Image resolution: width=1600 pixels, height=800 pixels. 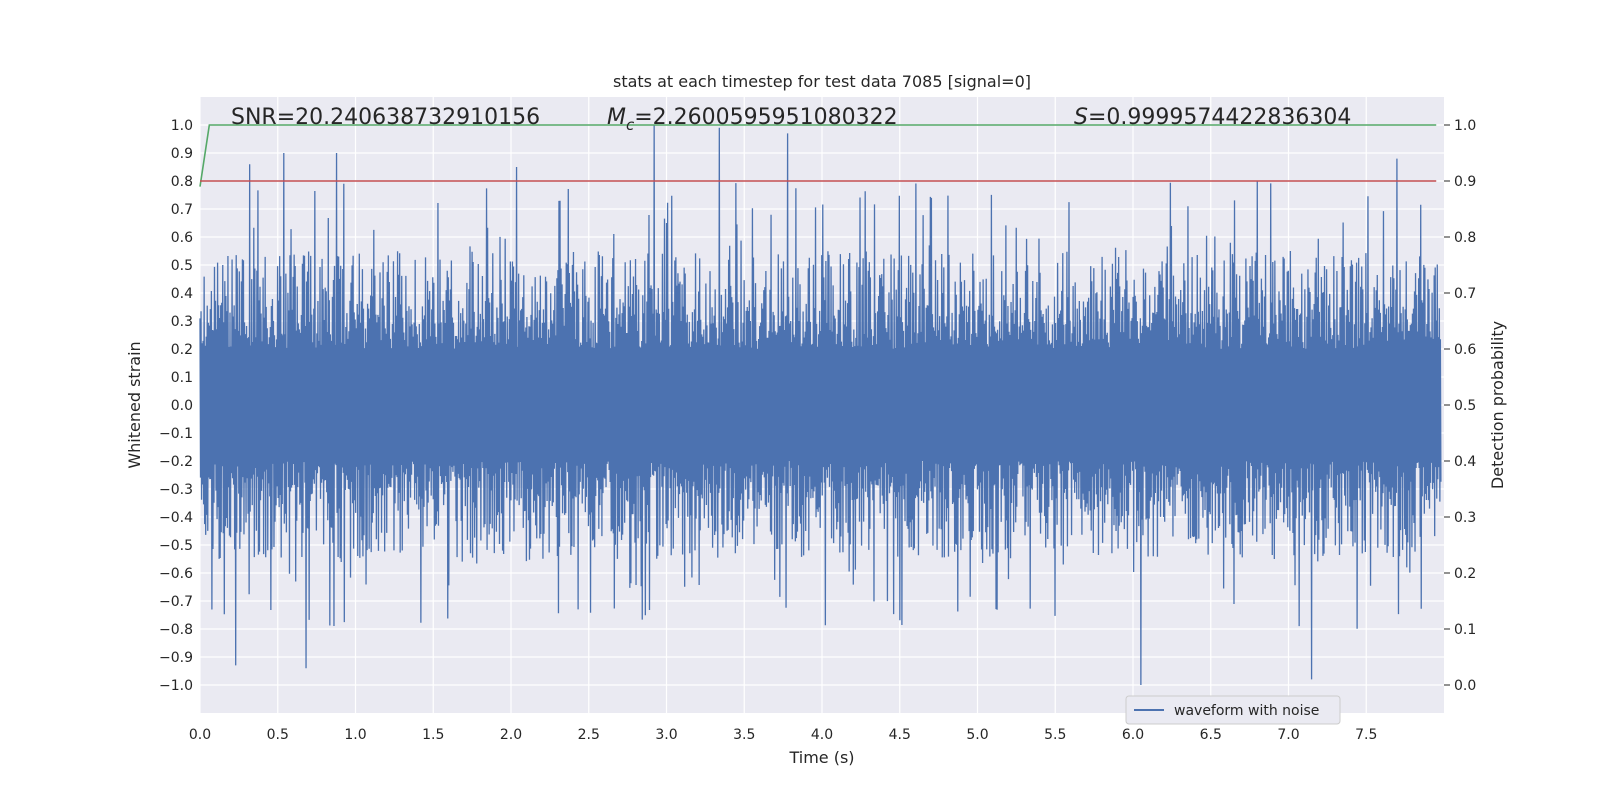 I want to click on y-axis-right-ticks: 1.0 0.9 0.8 0.7 0.6 0.5 0.4 0.3 0.2 0.1 0.0, so click(x=1460, y=406).